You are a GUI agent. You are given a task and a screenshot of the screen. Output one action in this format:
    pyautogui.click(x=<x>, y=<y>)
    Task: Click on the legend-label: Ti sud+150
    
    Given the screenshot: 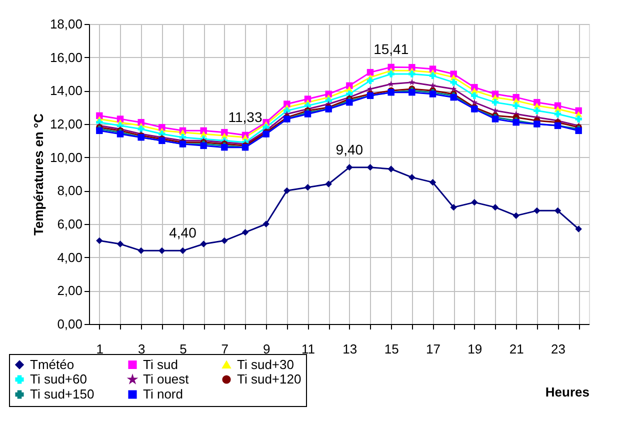 What is the action you would take?
    pyautogui.click(x=62, y=394)
    